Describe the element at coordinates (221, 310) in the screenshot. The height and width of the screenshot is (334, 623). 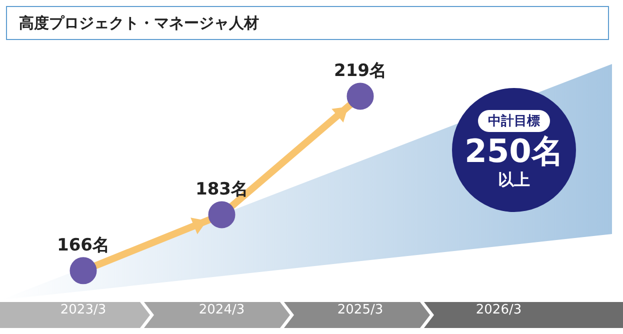
I see `x-tick-label: 2024/3` at that location.